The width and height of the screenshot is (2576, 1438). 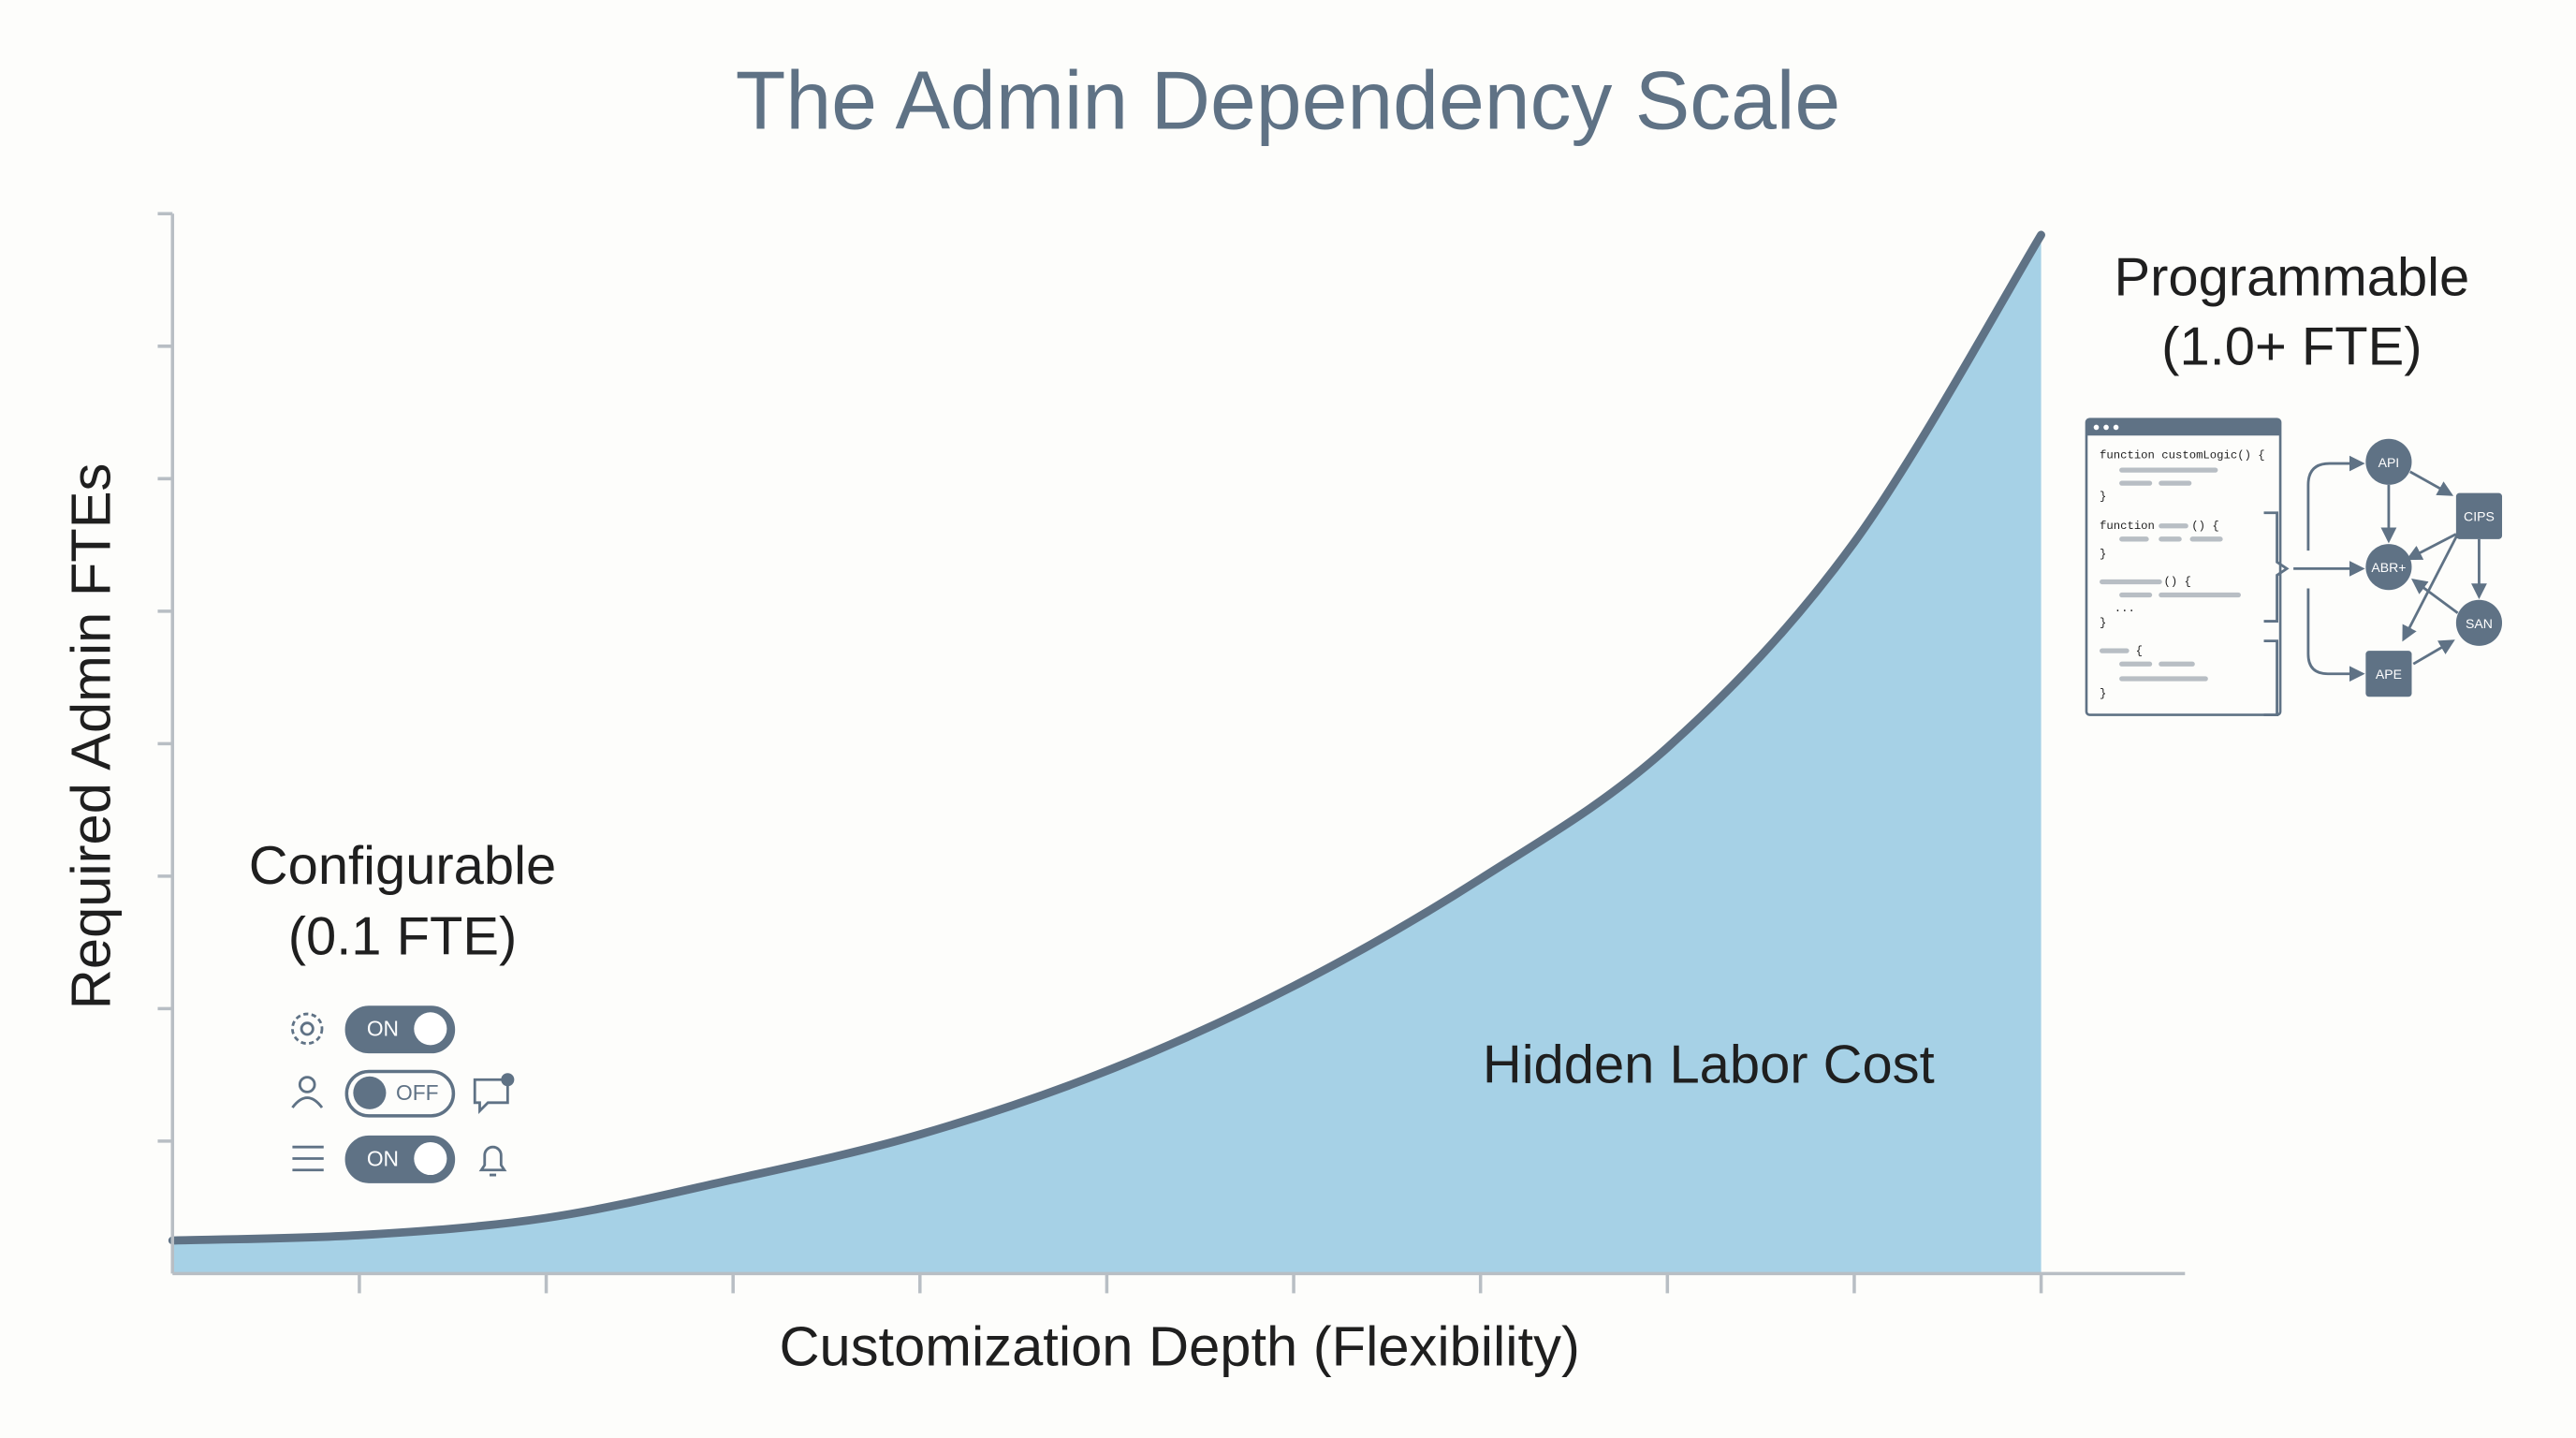 I want to click on chat-badge, so click(x=508, y=1080).